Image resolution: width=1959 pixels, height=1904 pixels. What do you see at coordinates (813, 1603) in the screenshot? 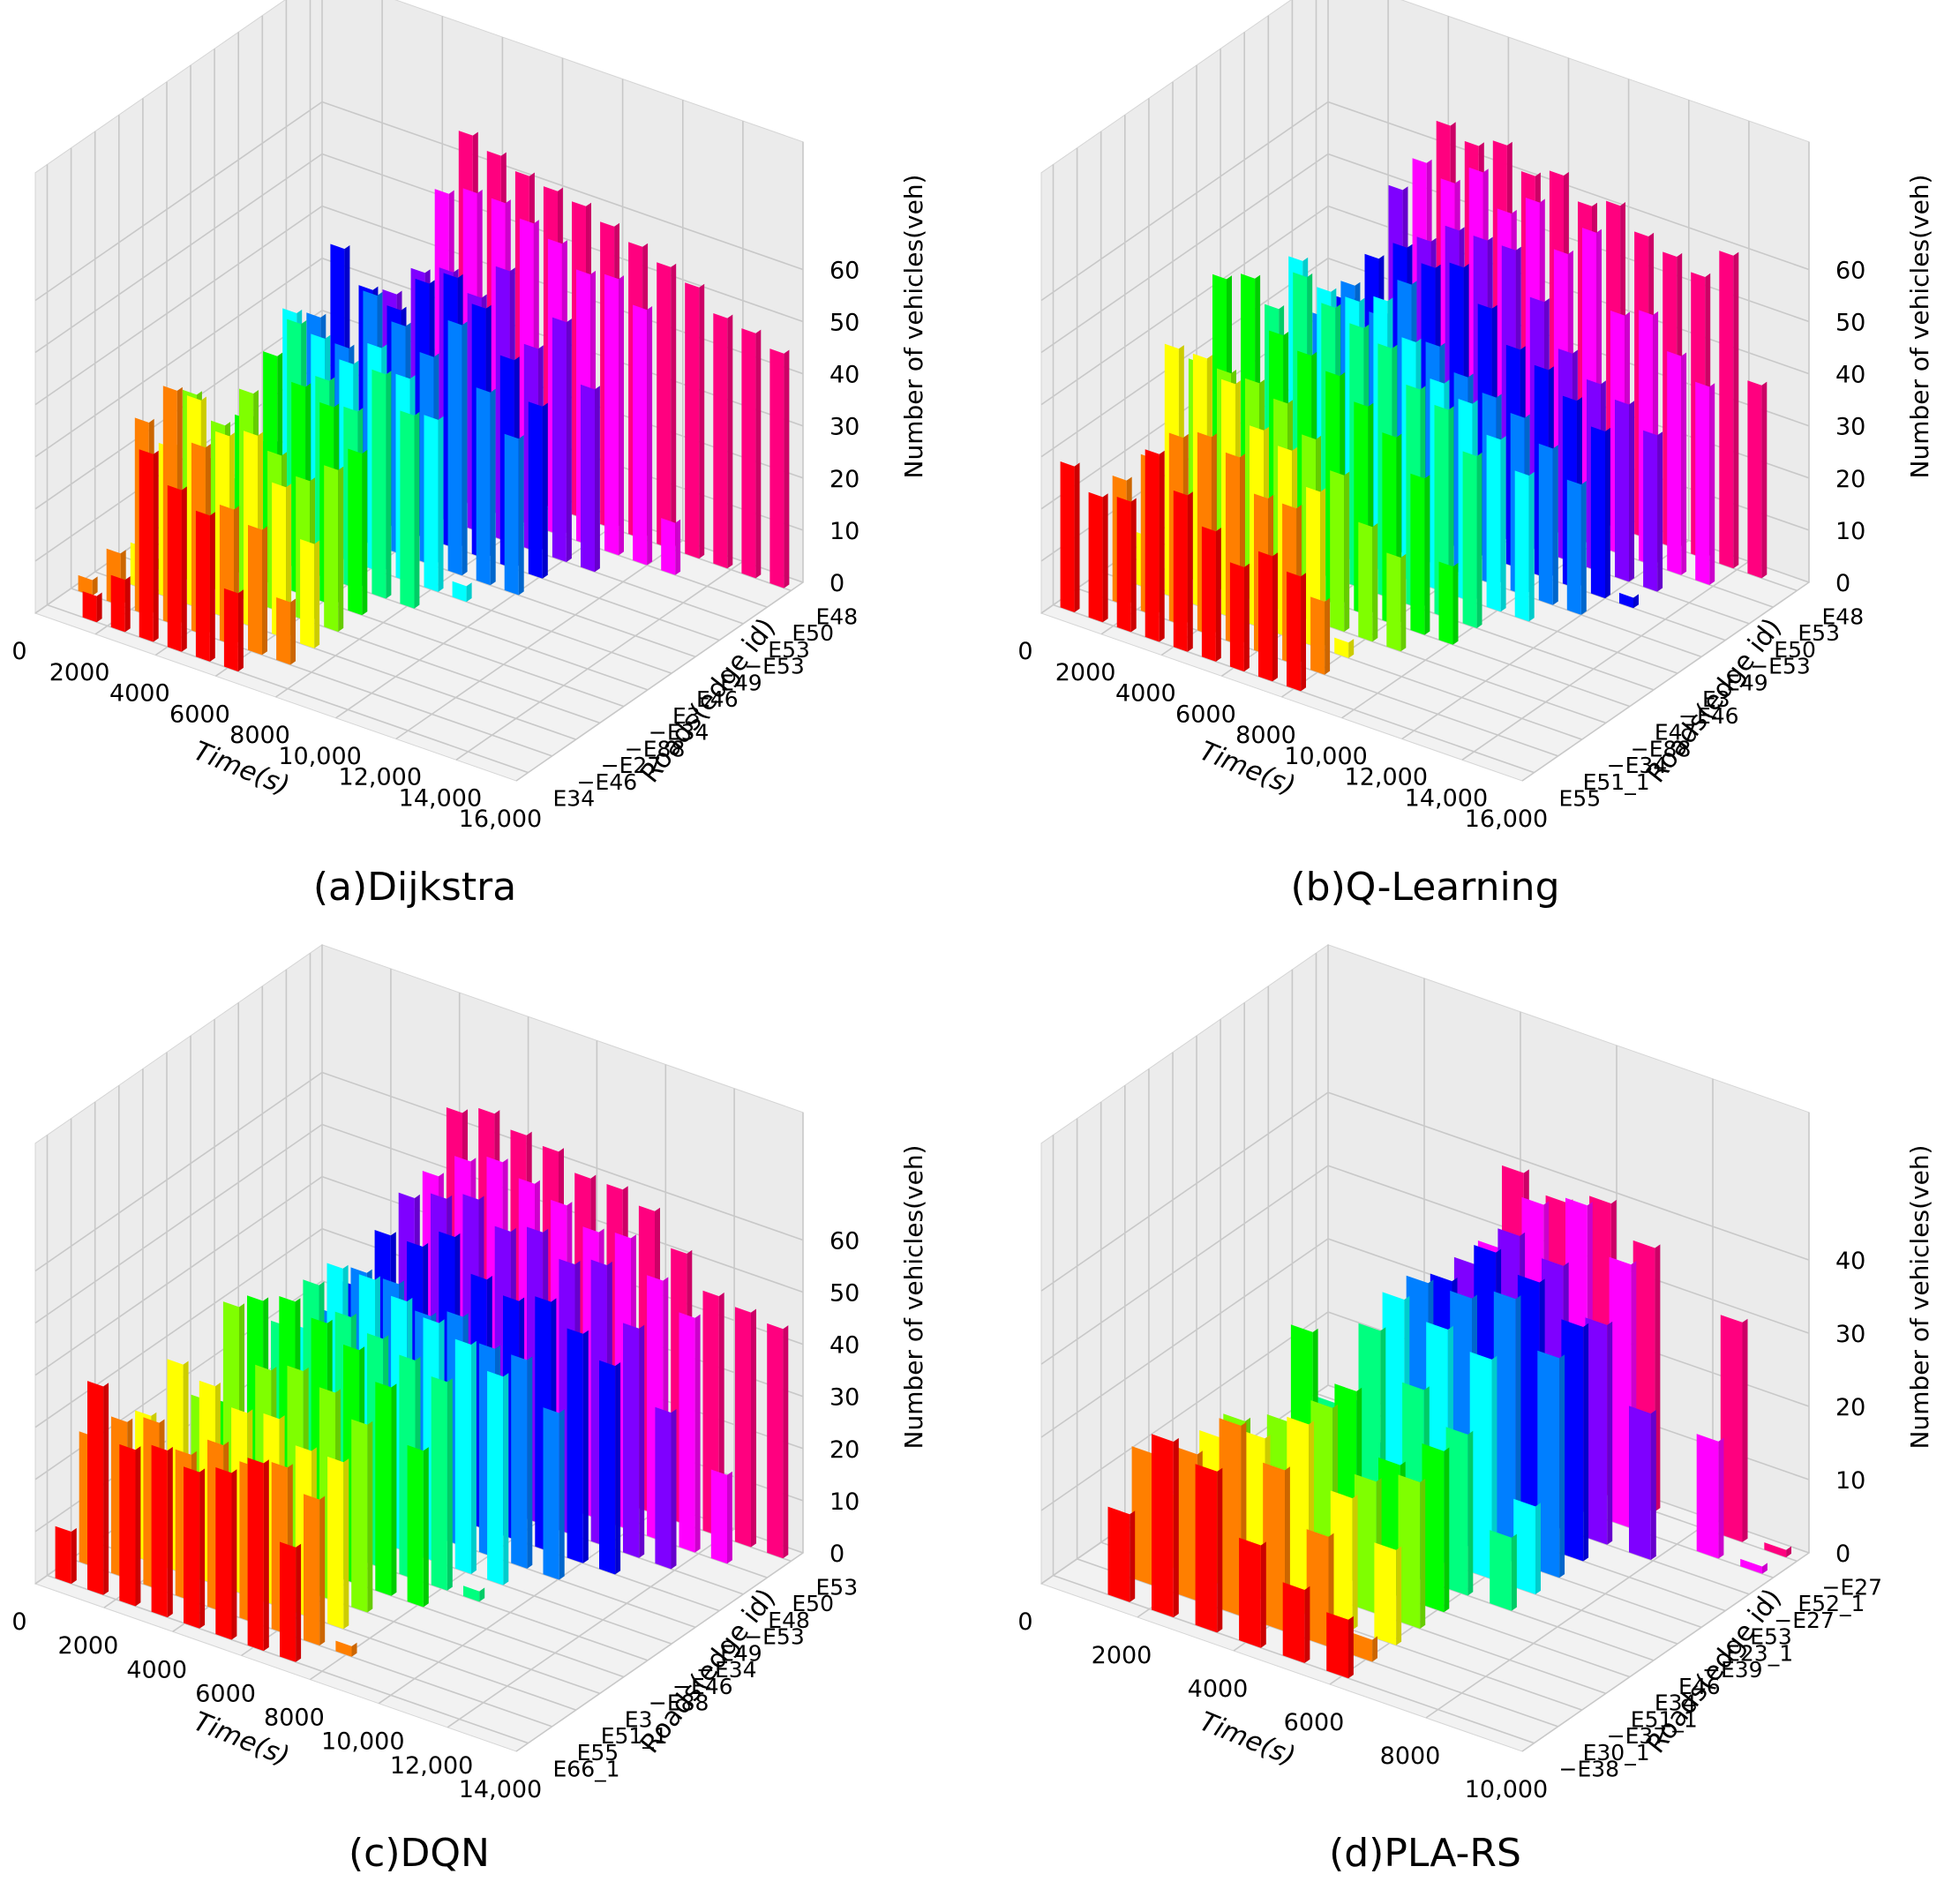
I see `y-tick-label: E50` at bounding box center [813, 1603].